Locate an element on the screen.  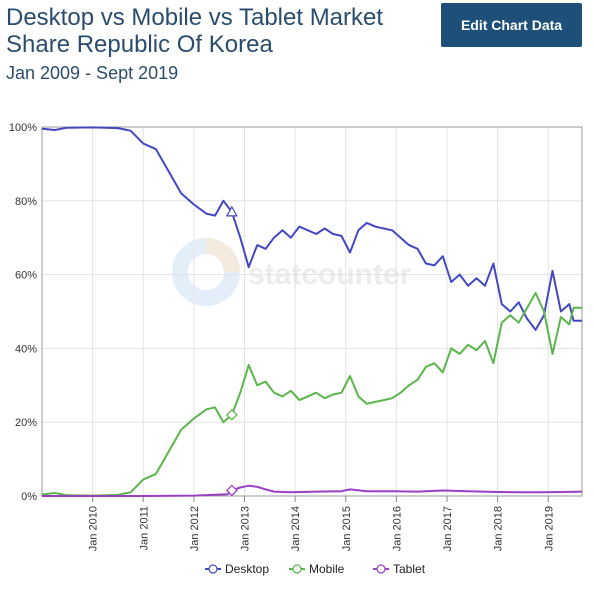
x-tick-label: Jan 2010 is located at coordinates (94, 528).